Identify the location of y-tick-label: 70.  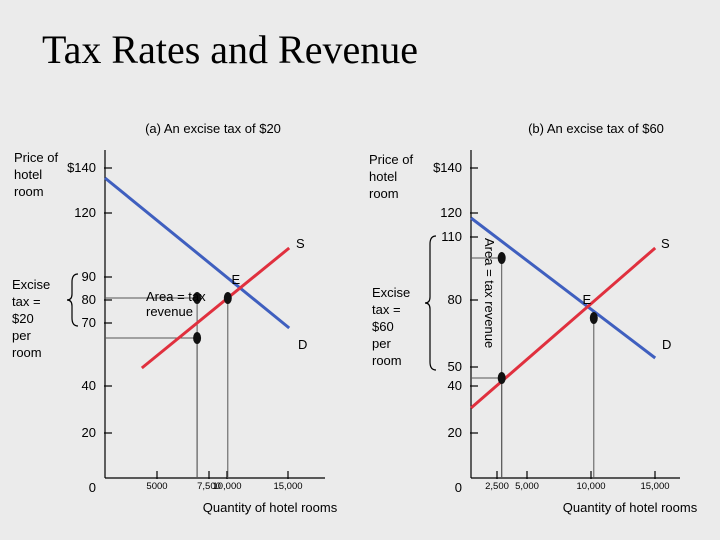
(89, 322).